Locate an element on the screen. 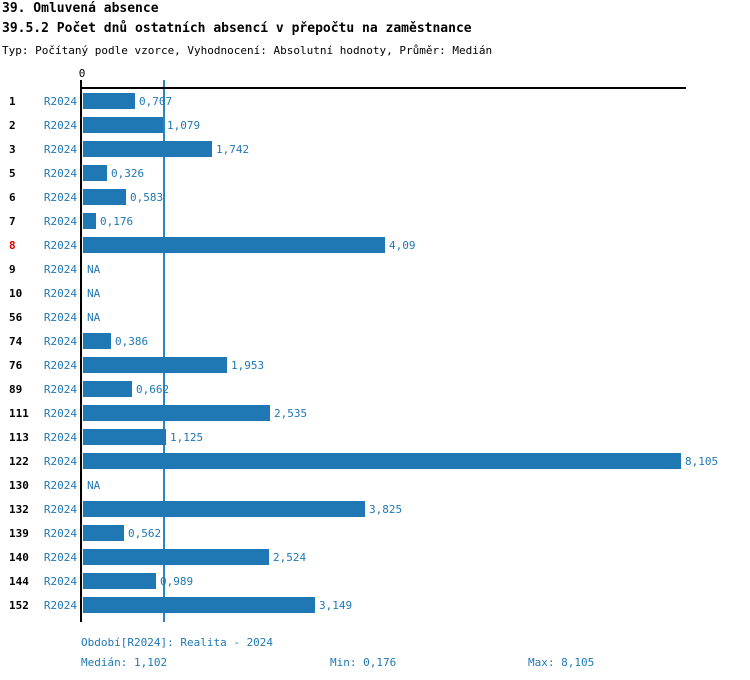  top-axis-line is located at coordinates (383, 88).